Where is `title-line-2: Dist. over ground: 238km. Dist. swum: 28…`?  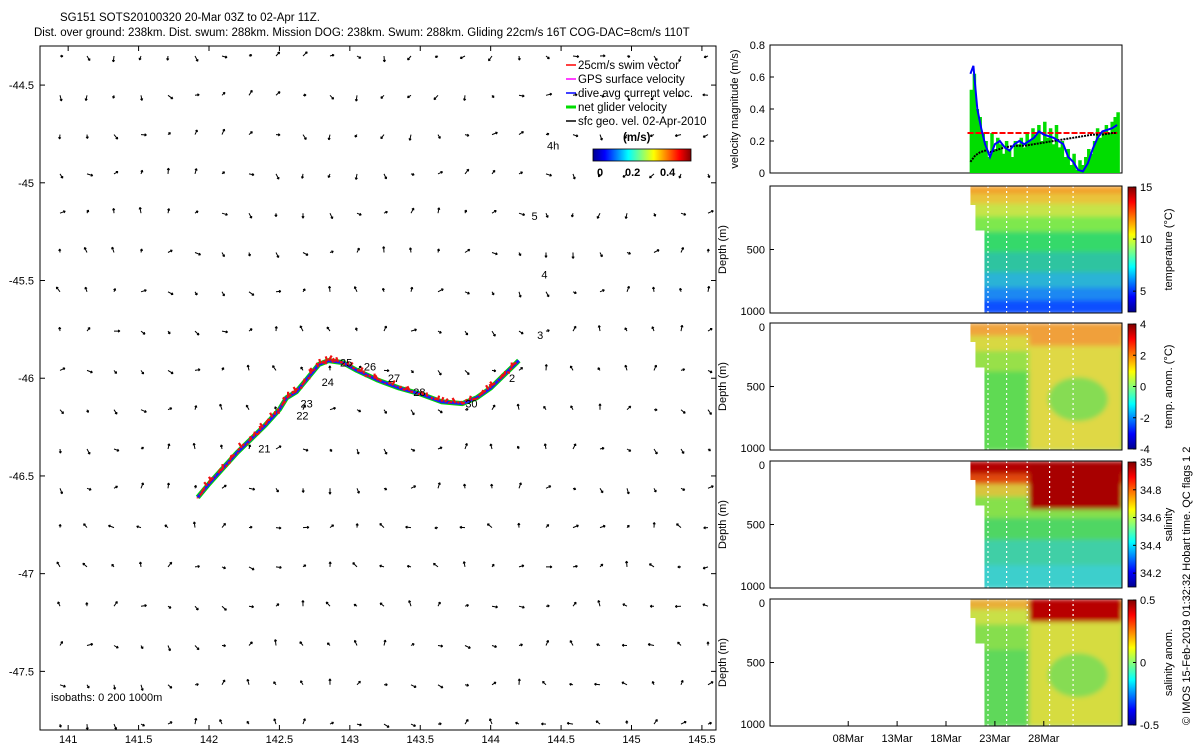 title-line-2: Dist. over ground: 238km. Dist. swum: 28… is located at coordinates (362, 33).